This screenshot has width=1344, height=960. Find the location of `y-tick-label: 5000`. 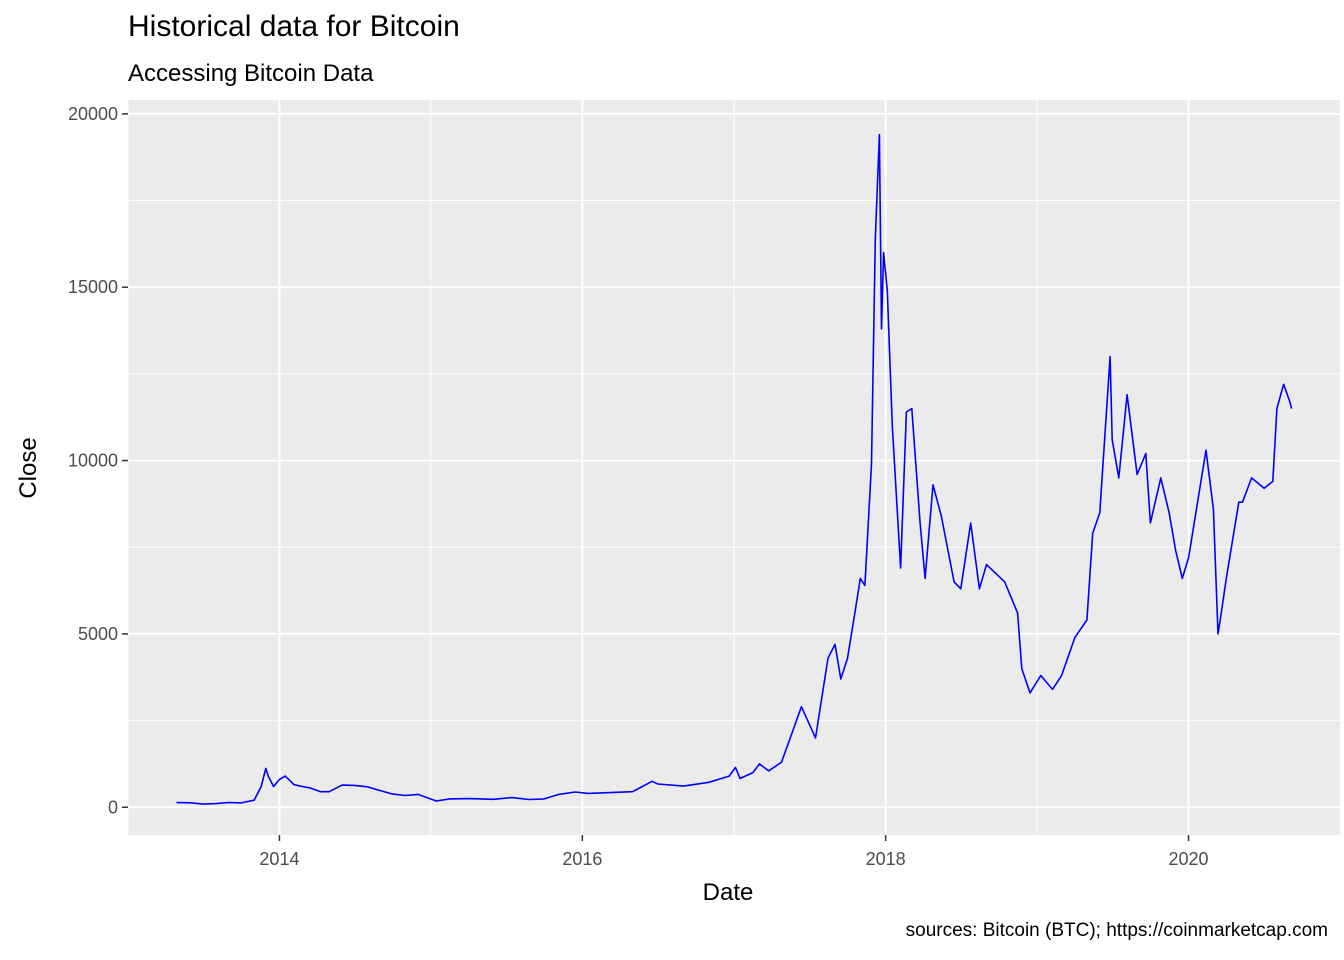

y-tick-label: 5000 is located at coordinates (98, 634).